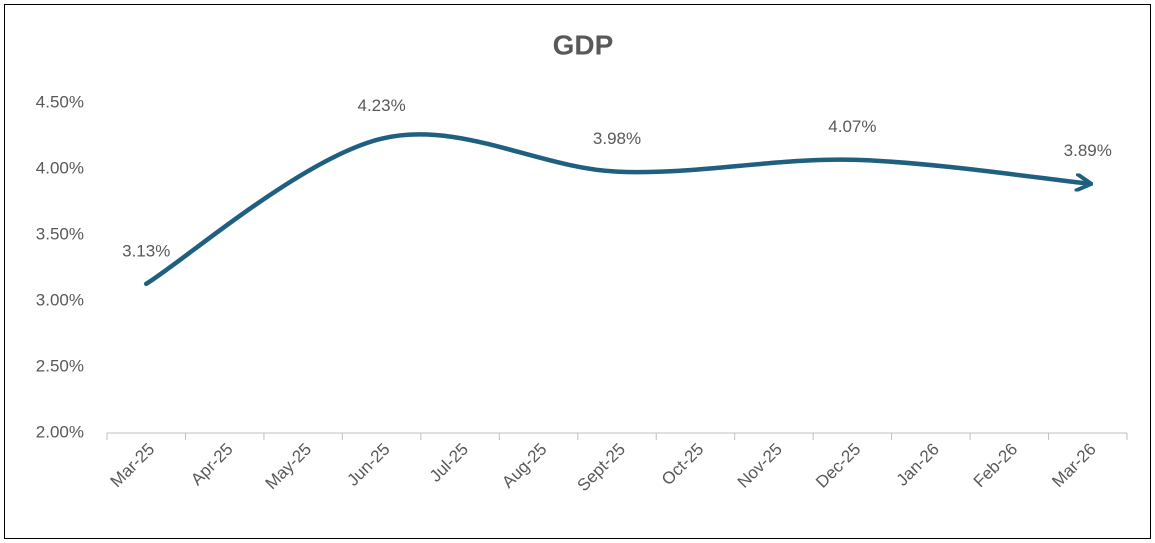 This screenshot has height=543, width=1155. I want to click on data-label: 3.98%, so click(617, 138).